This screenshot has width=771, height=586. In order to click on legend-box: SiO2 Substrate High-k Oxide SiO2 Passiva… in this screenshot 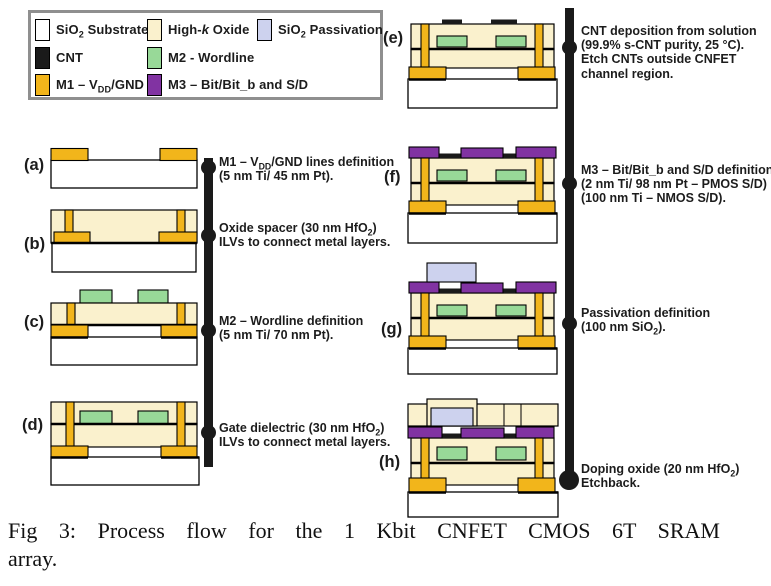, I will do `click(205, 55)`.